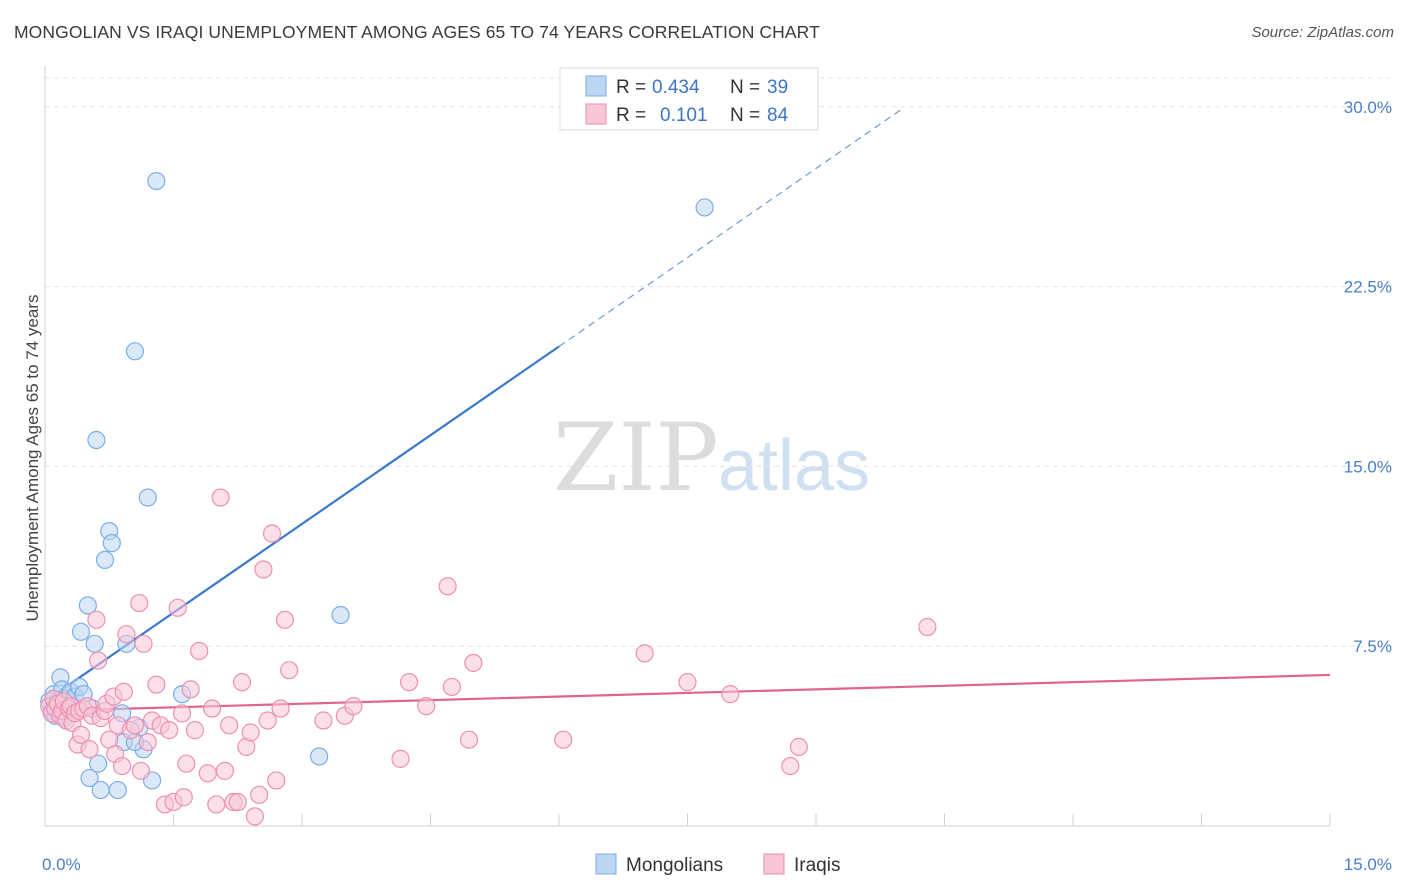  I want to click on legend-r-value-2: 0.101, so click(684, 115).